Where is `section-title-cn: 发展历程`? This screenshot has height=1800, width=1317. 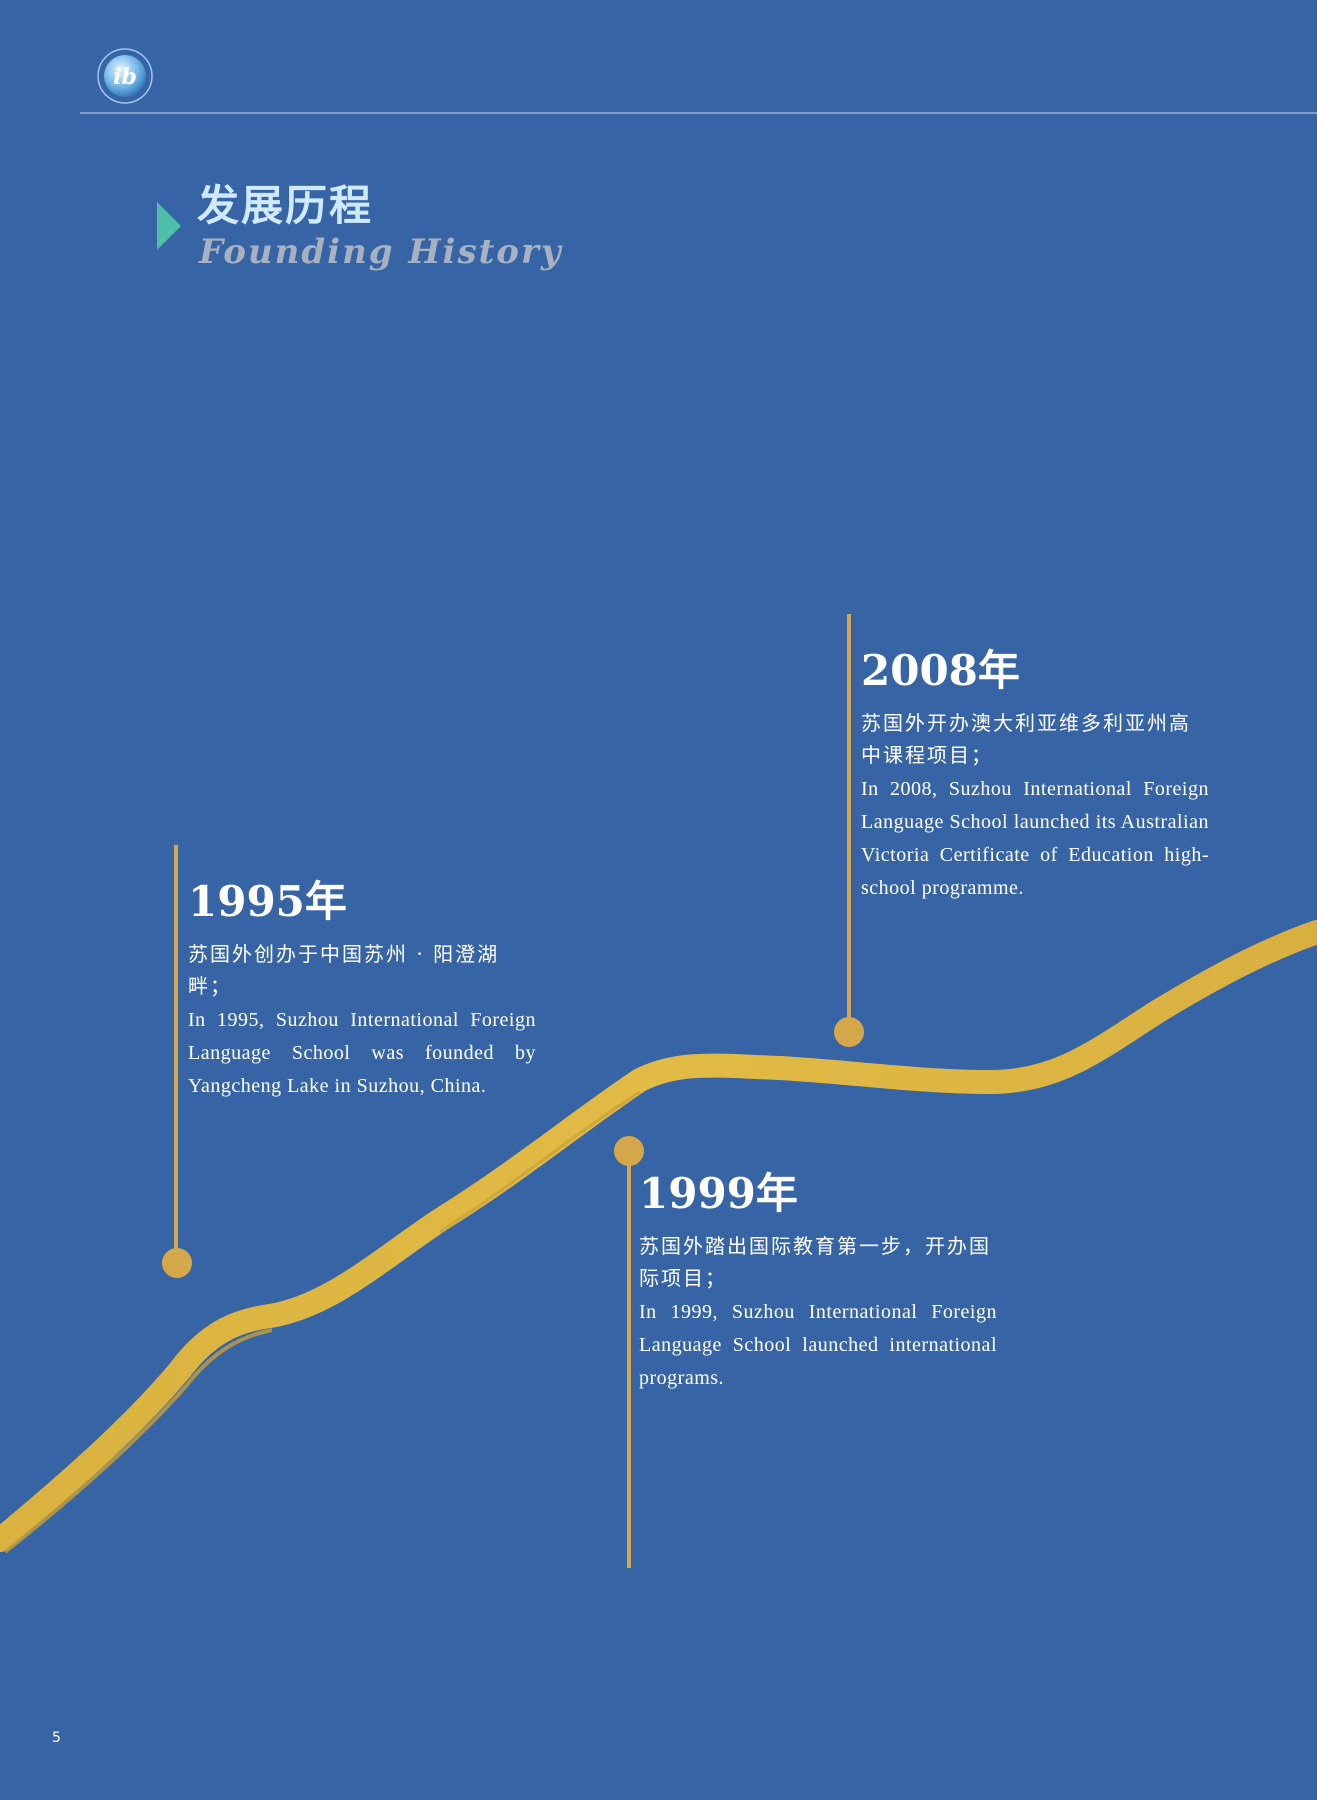
section-title-cn: 发展历程 is located at coordinates (285, 205).